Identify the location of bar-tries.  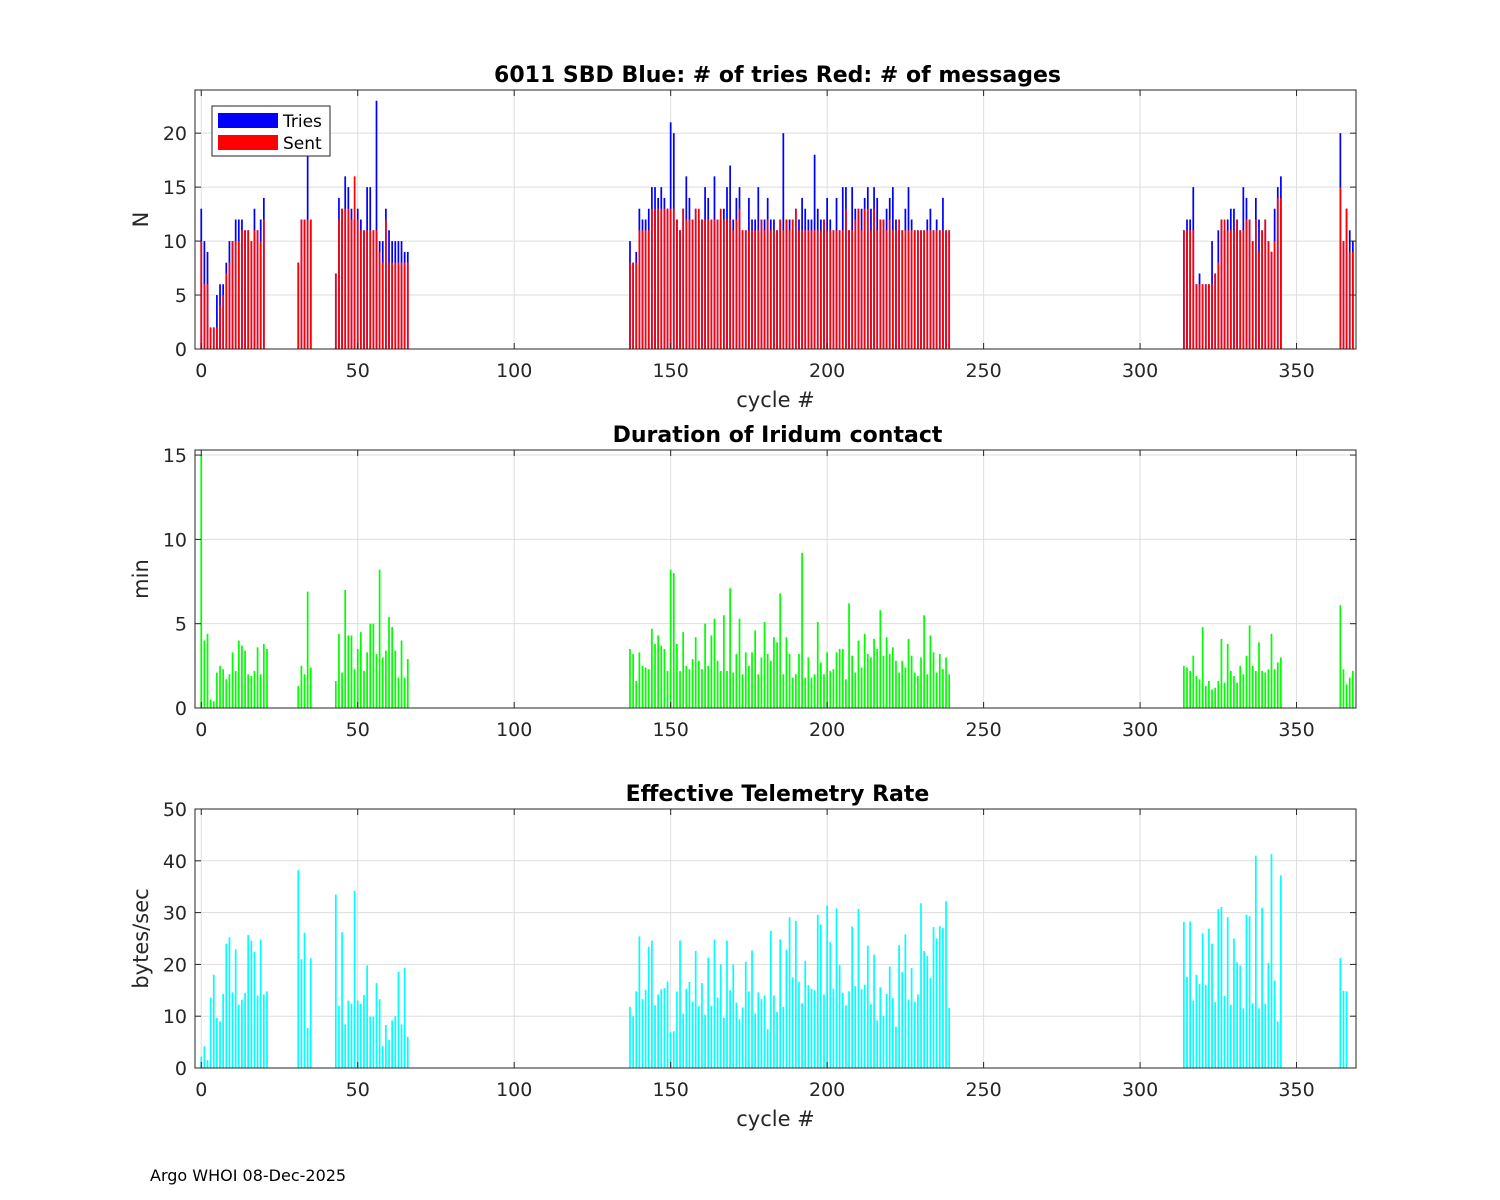
(376, 225).